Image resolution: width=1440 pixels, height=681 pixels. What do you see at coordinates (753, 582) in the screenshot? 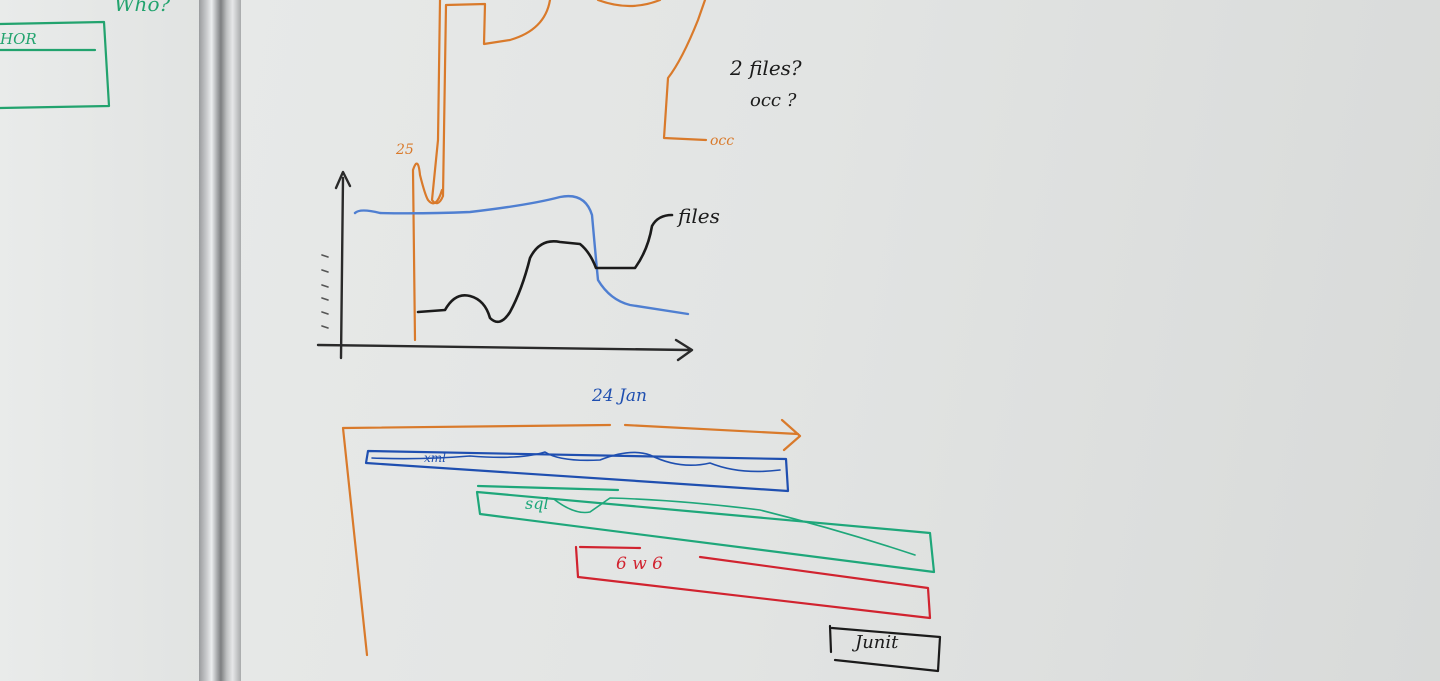
I see `gwb-bar` at bounding box center [753, 582].